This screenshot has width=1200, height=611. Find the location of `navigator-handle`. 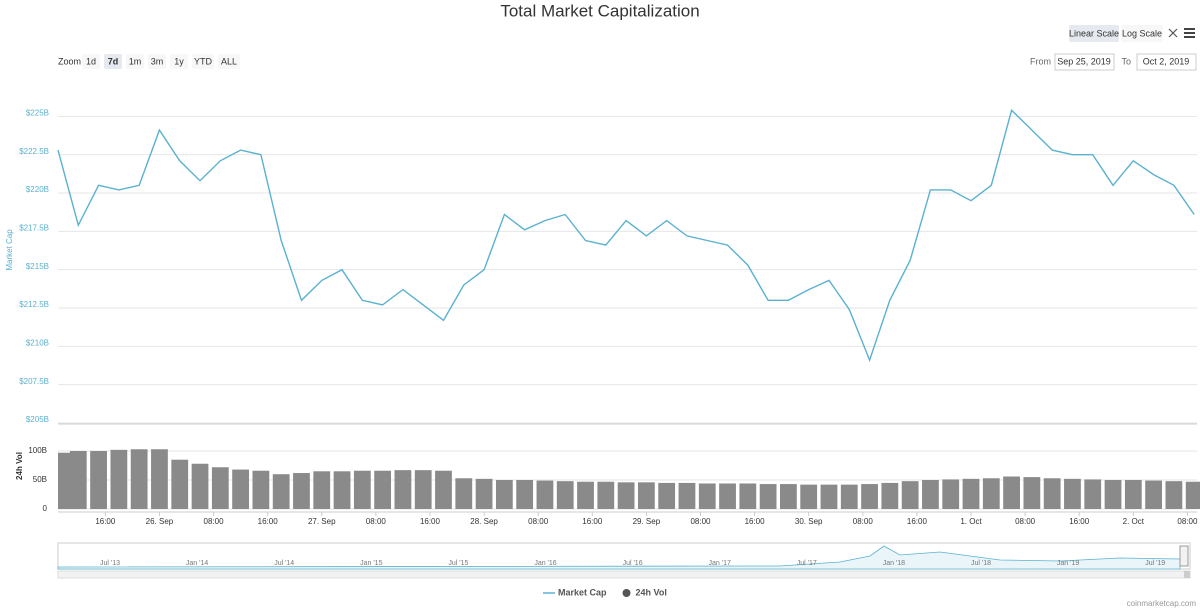

navigator-handle is located at coordinates (1184, 556).